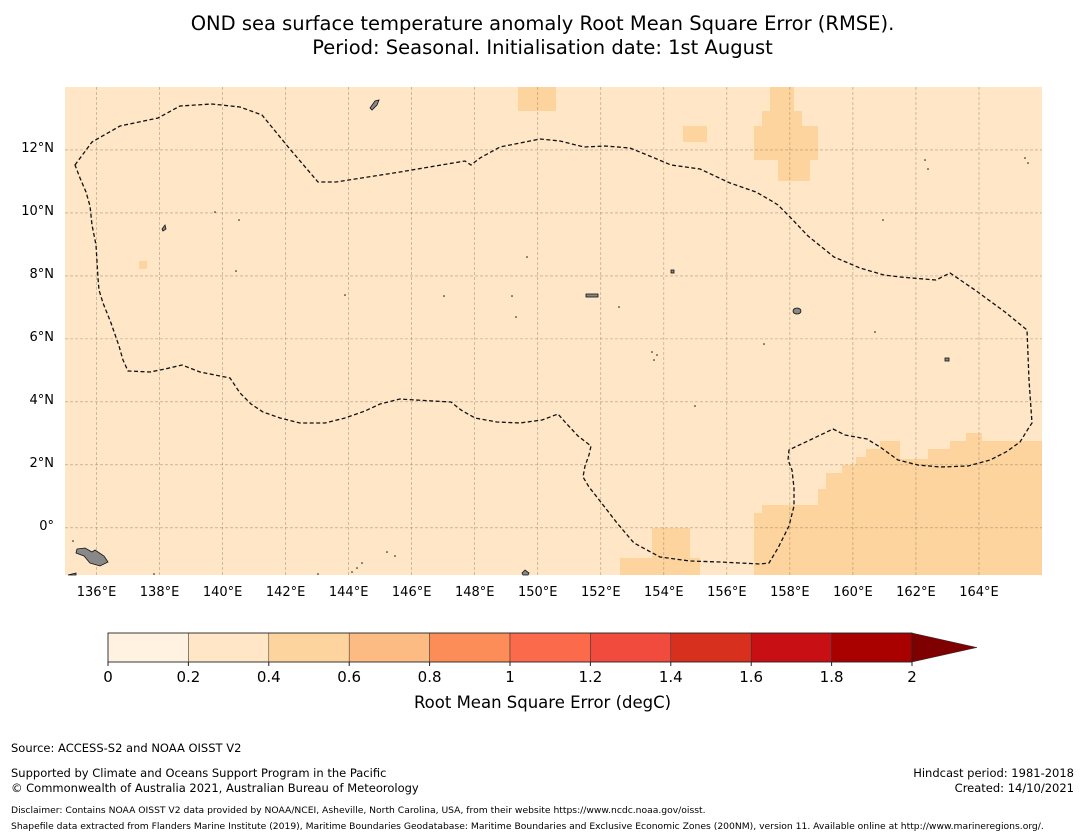 The image size is (1085, 839). Describe the element at coordinates (1014, 788) in the screenshot. I see `created-text: Created: 14/10/2021` at that location.